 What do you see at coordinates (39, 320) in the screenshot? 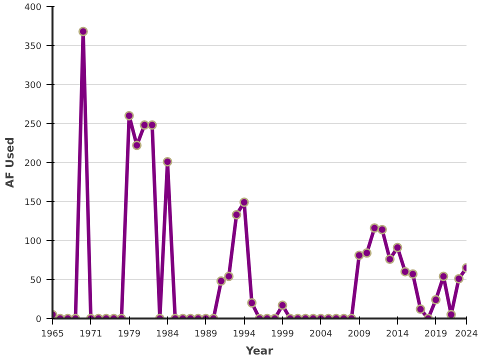
I see `y-tick-label: 0` at bounding box center [39, 320].